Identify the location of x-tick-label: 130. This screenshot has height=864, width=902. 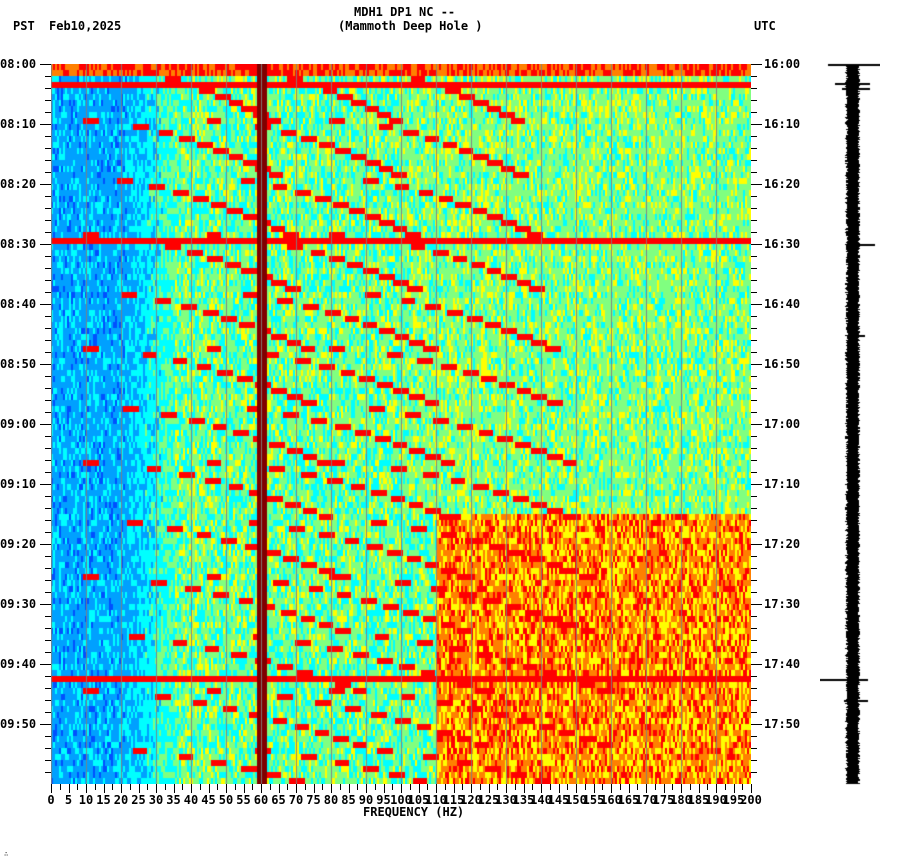
(506, 800).